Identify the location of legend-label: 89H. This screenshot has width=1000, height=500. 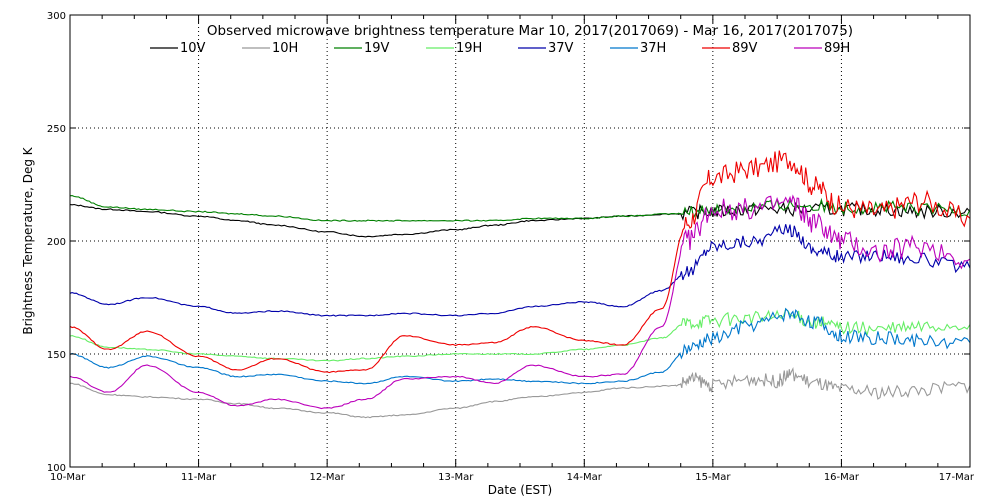
(837, 48).